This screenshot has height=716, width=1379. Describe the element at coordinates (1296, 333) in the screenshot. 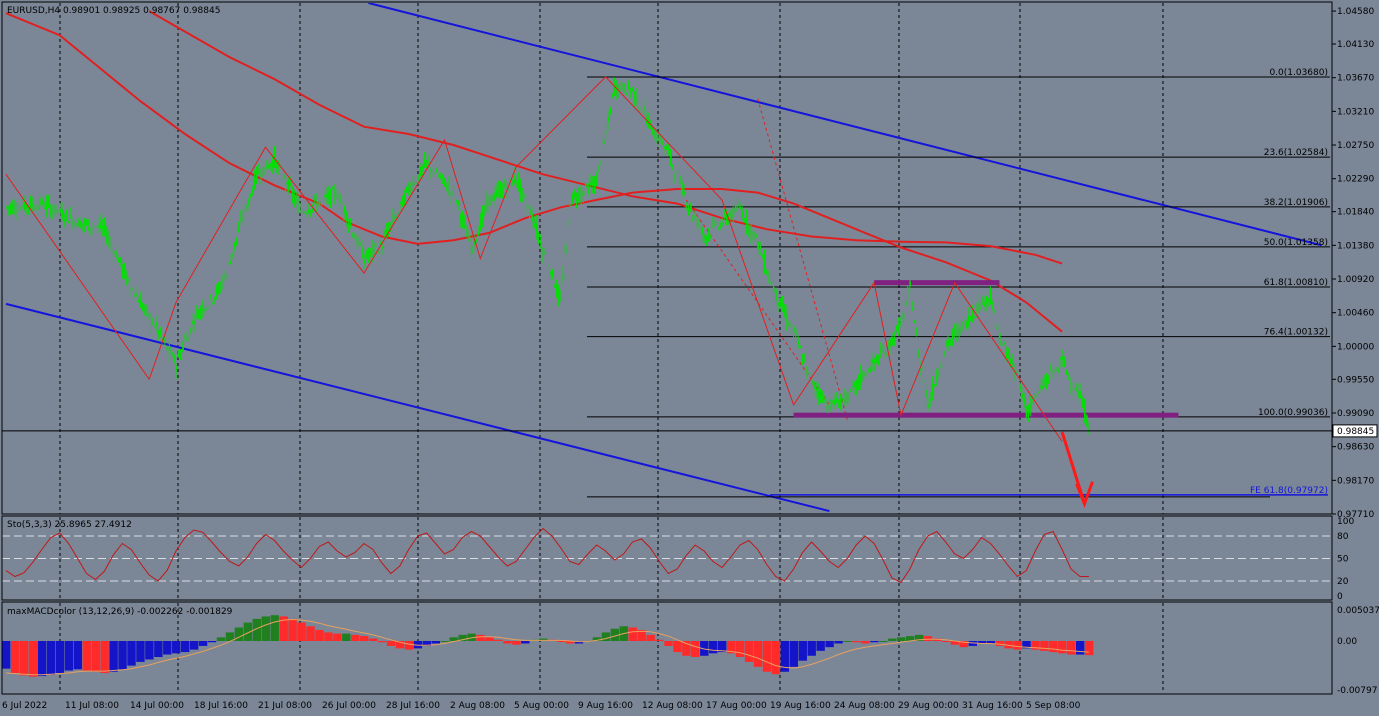

I see `fib-level-label: 76.4(1.00132)` at that location.